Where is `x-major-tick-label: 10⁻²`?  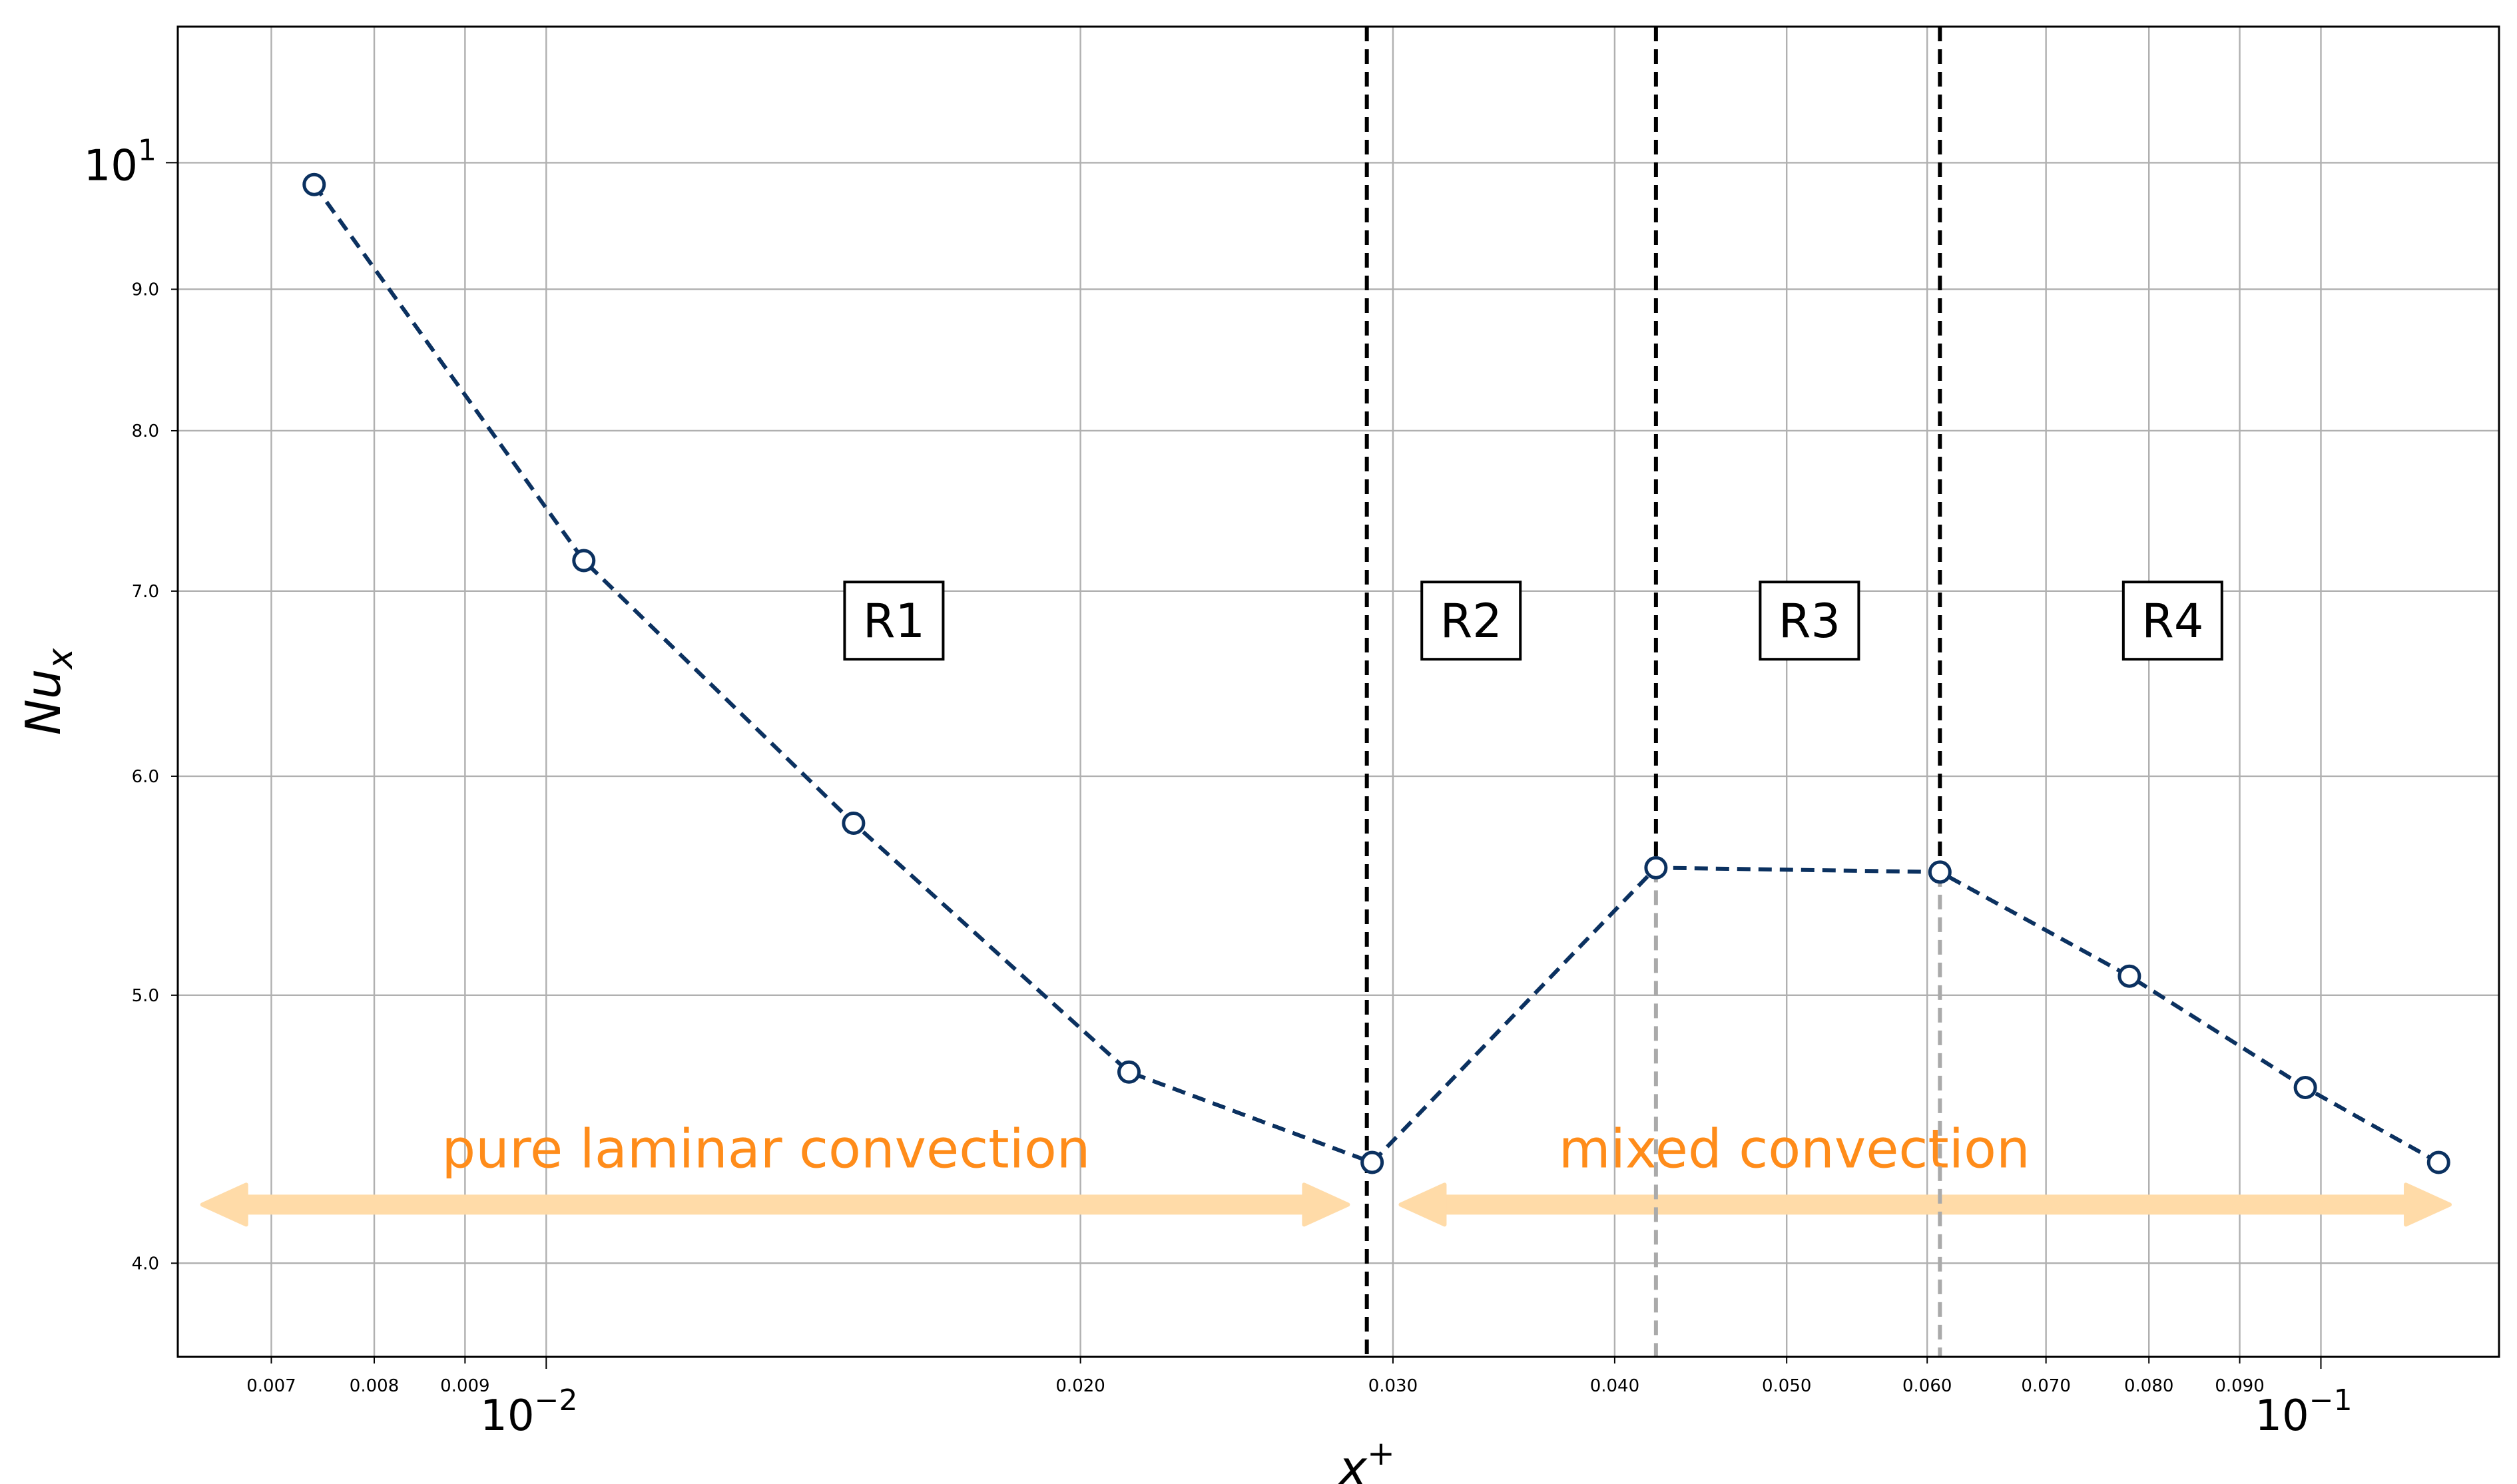 x-major-tick-label: 10⁻² is located at coordinates (528, 1412).